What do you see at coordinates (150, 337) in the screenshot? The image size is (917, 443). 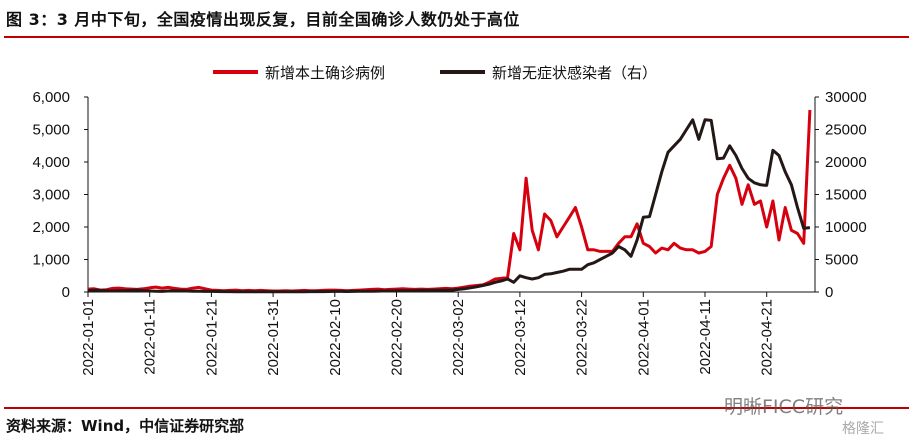 I see `x-tick-label: 2022-01-11` at bounding box center [150, 337].